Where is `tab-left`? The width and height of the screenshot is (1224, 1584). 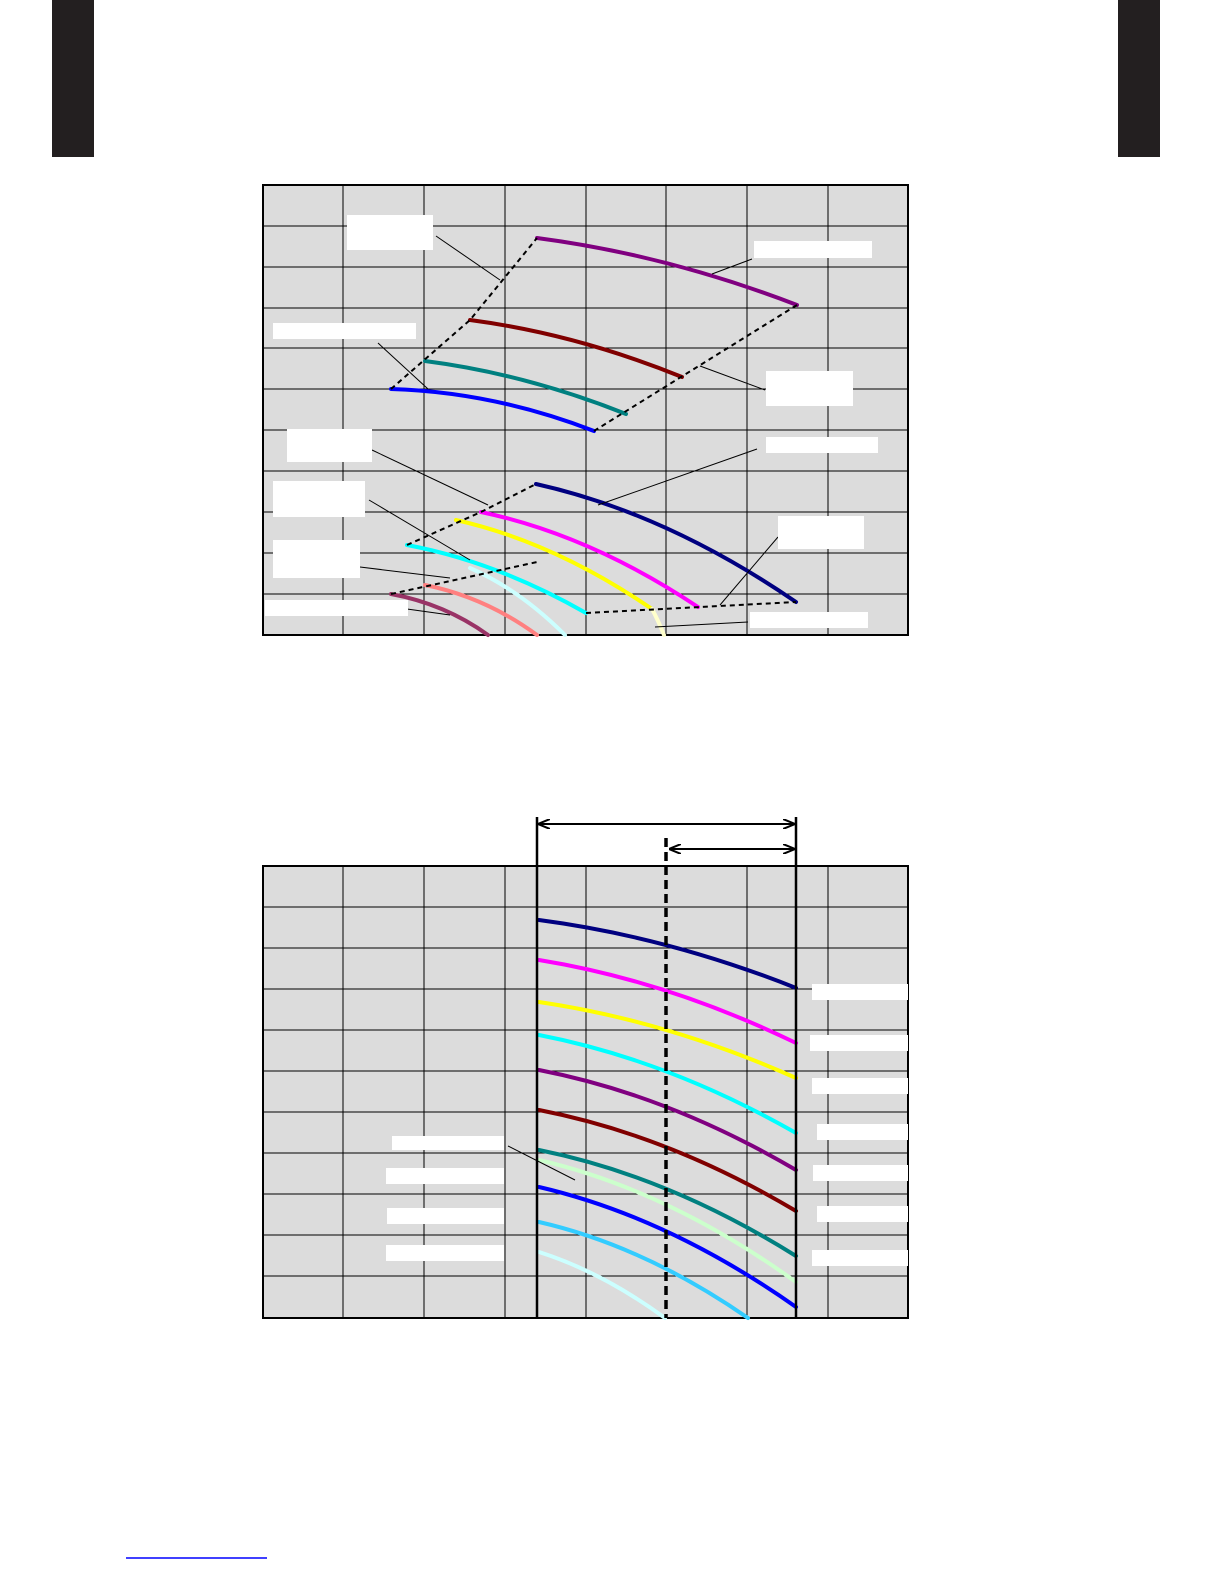 tab-left is located at coordinates (73, 78).